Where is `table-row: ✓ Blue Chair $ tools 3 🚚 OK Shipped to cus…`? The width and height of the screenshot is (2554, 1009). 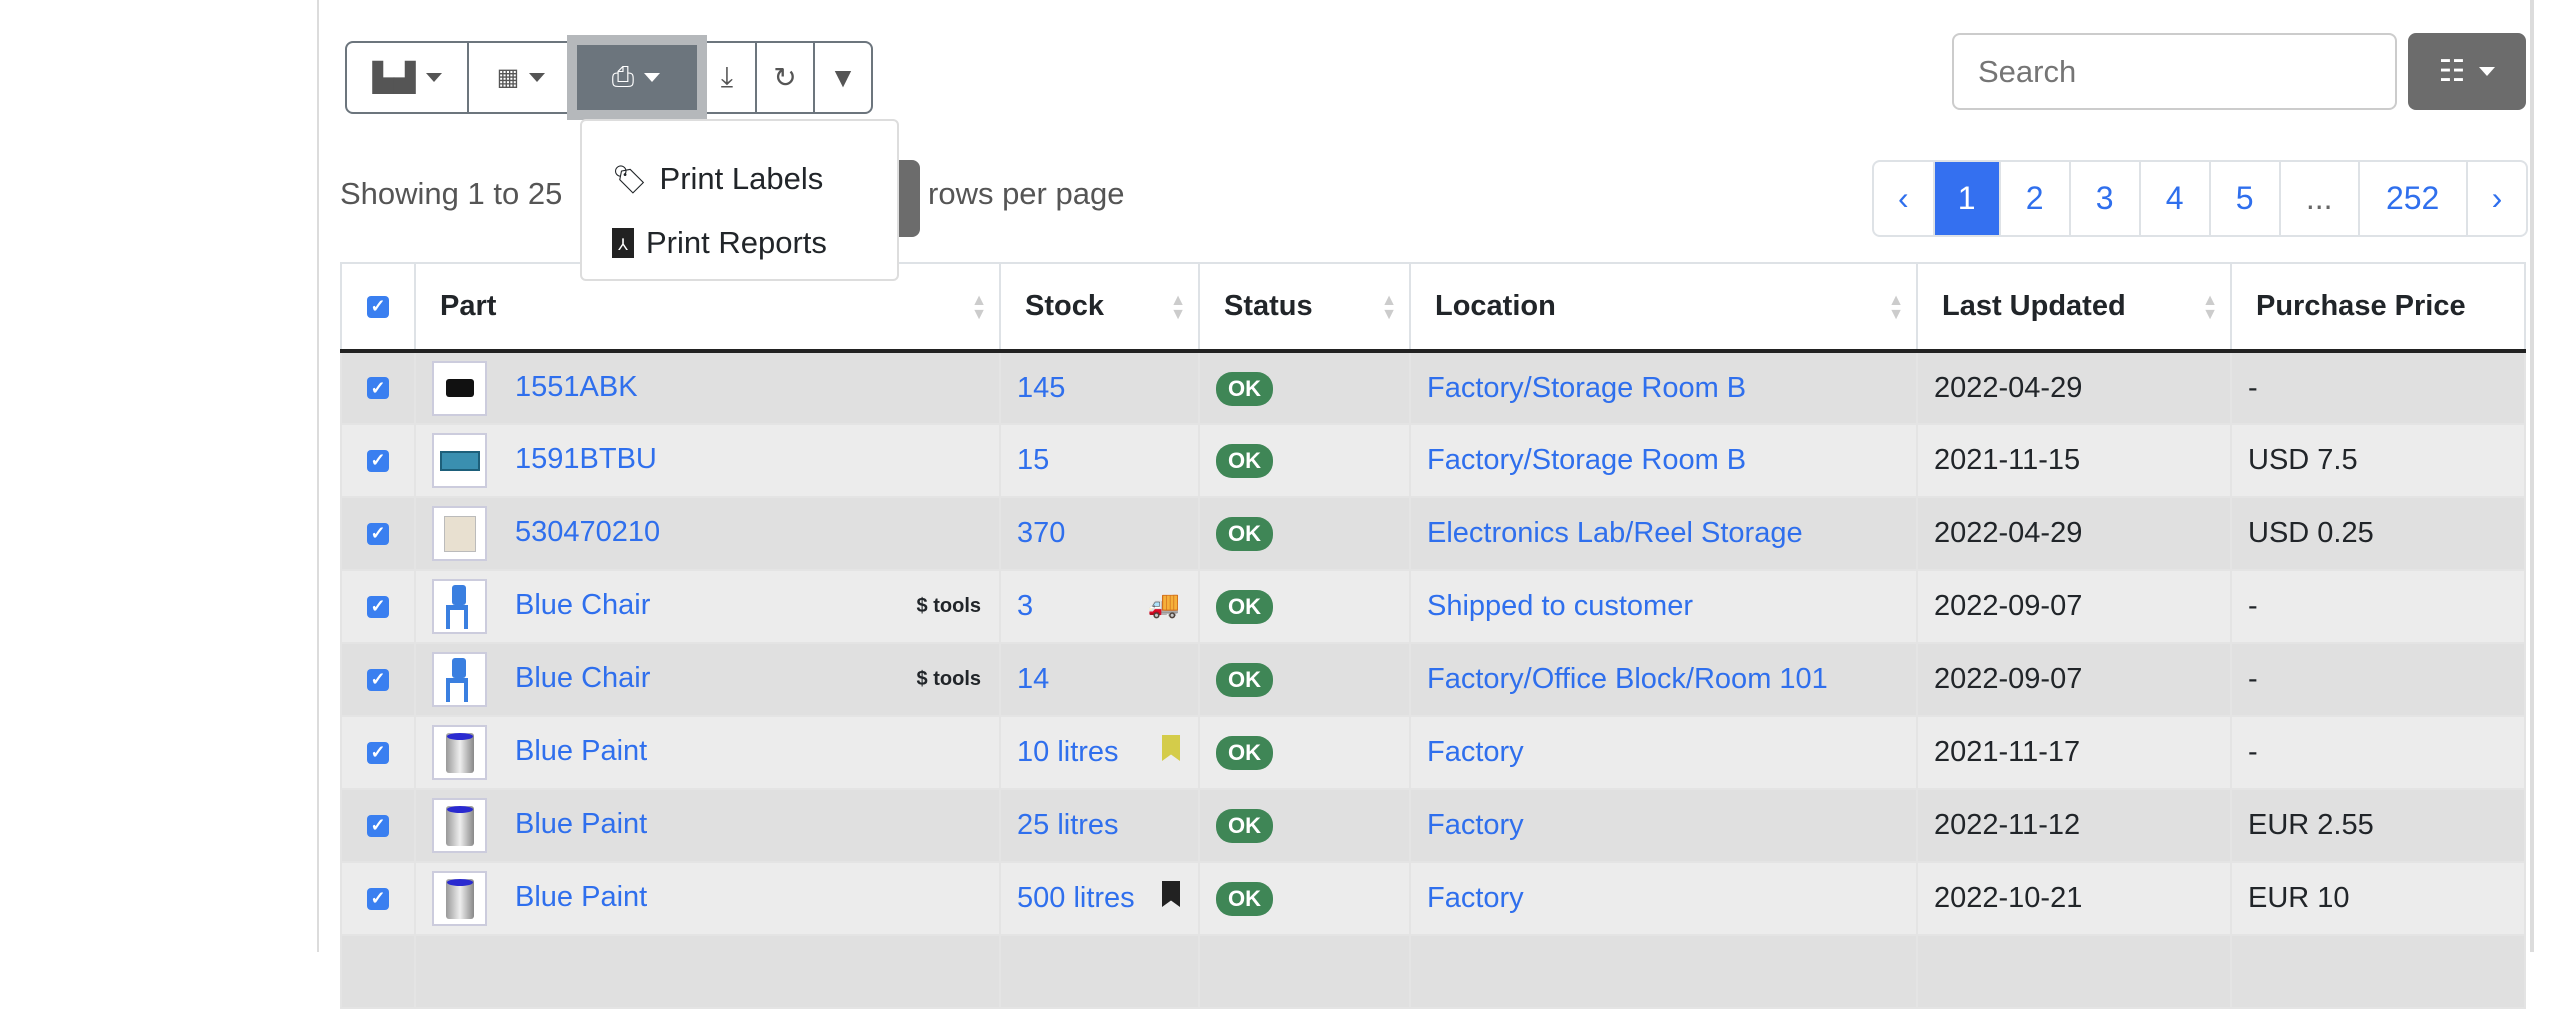
table-row: ✓ Blue Chair $ tools 3 🚚 OK Shipped to cus… is located at coordinates (1433, 606).